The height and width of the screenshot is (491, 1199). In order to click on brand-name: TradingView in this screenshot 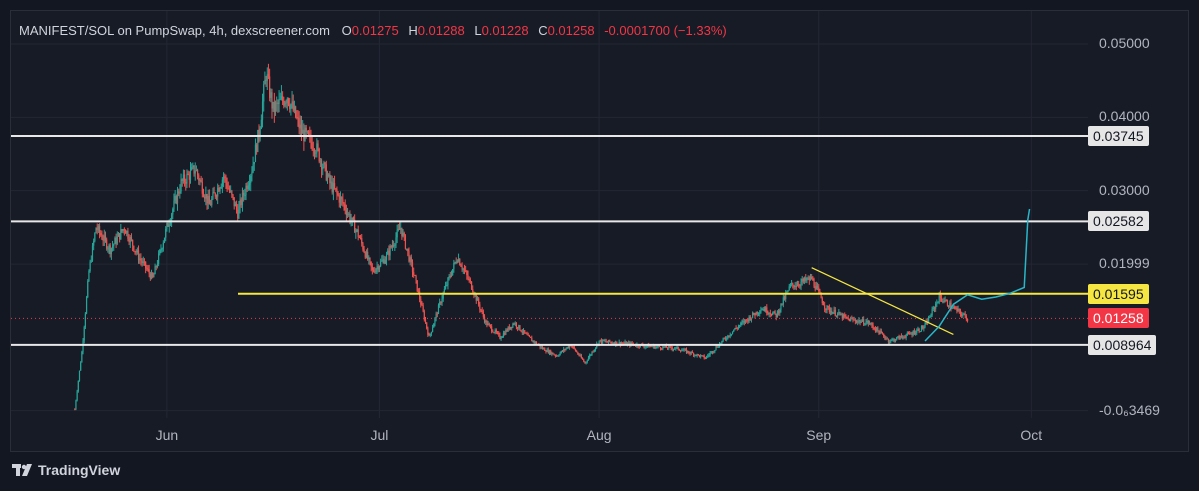, I will do `click(79, 470)`.